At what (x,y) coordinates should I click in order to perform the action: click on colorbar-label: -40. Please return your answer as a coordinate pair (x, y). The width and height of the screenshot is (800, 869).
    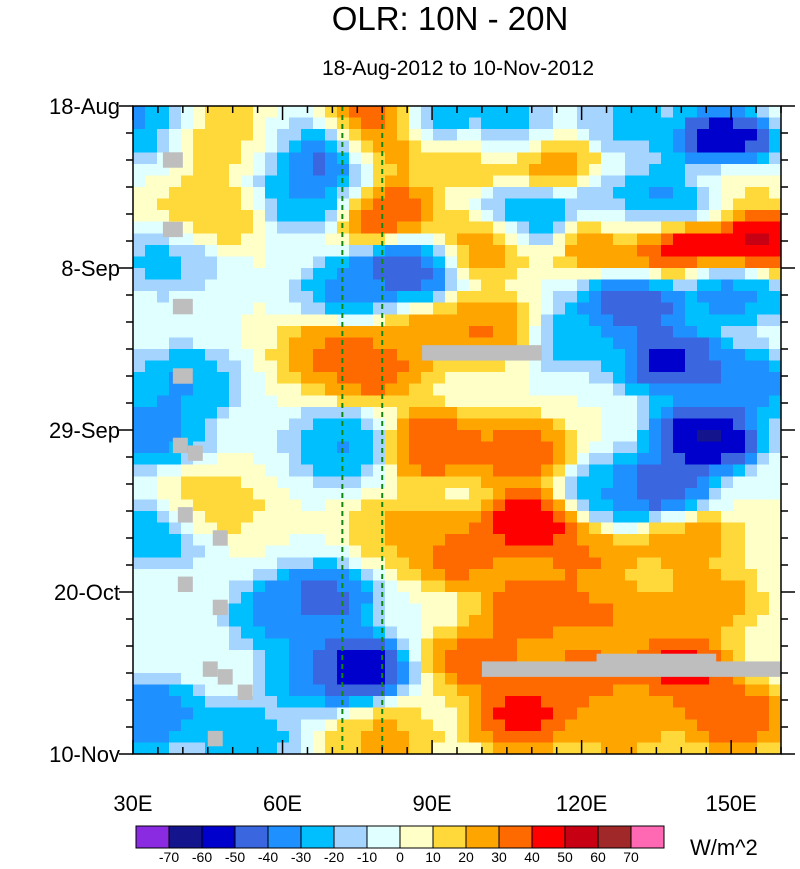
    Looking at the image, I should click on (268, 857).